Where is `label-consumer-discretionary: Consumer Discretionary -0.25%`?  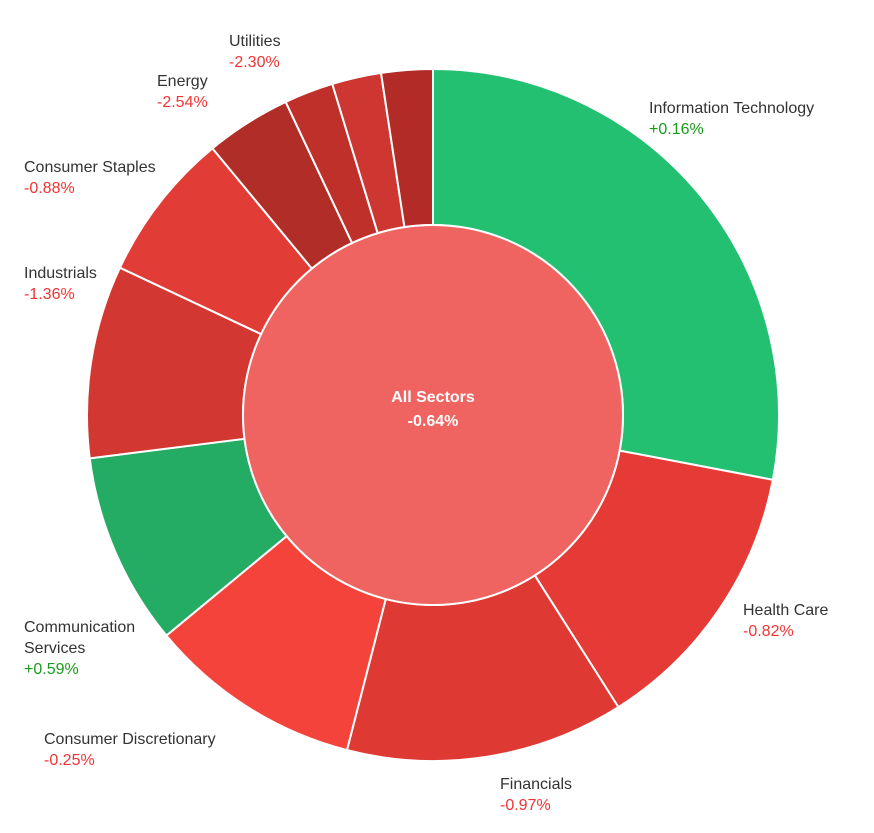 label-consumer-discretionary: Consumer Discretionary -0.25% is located at coordinates (130, 750).